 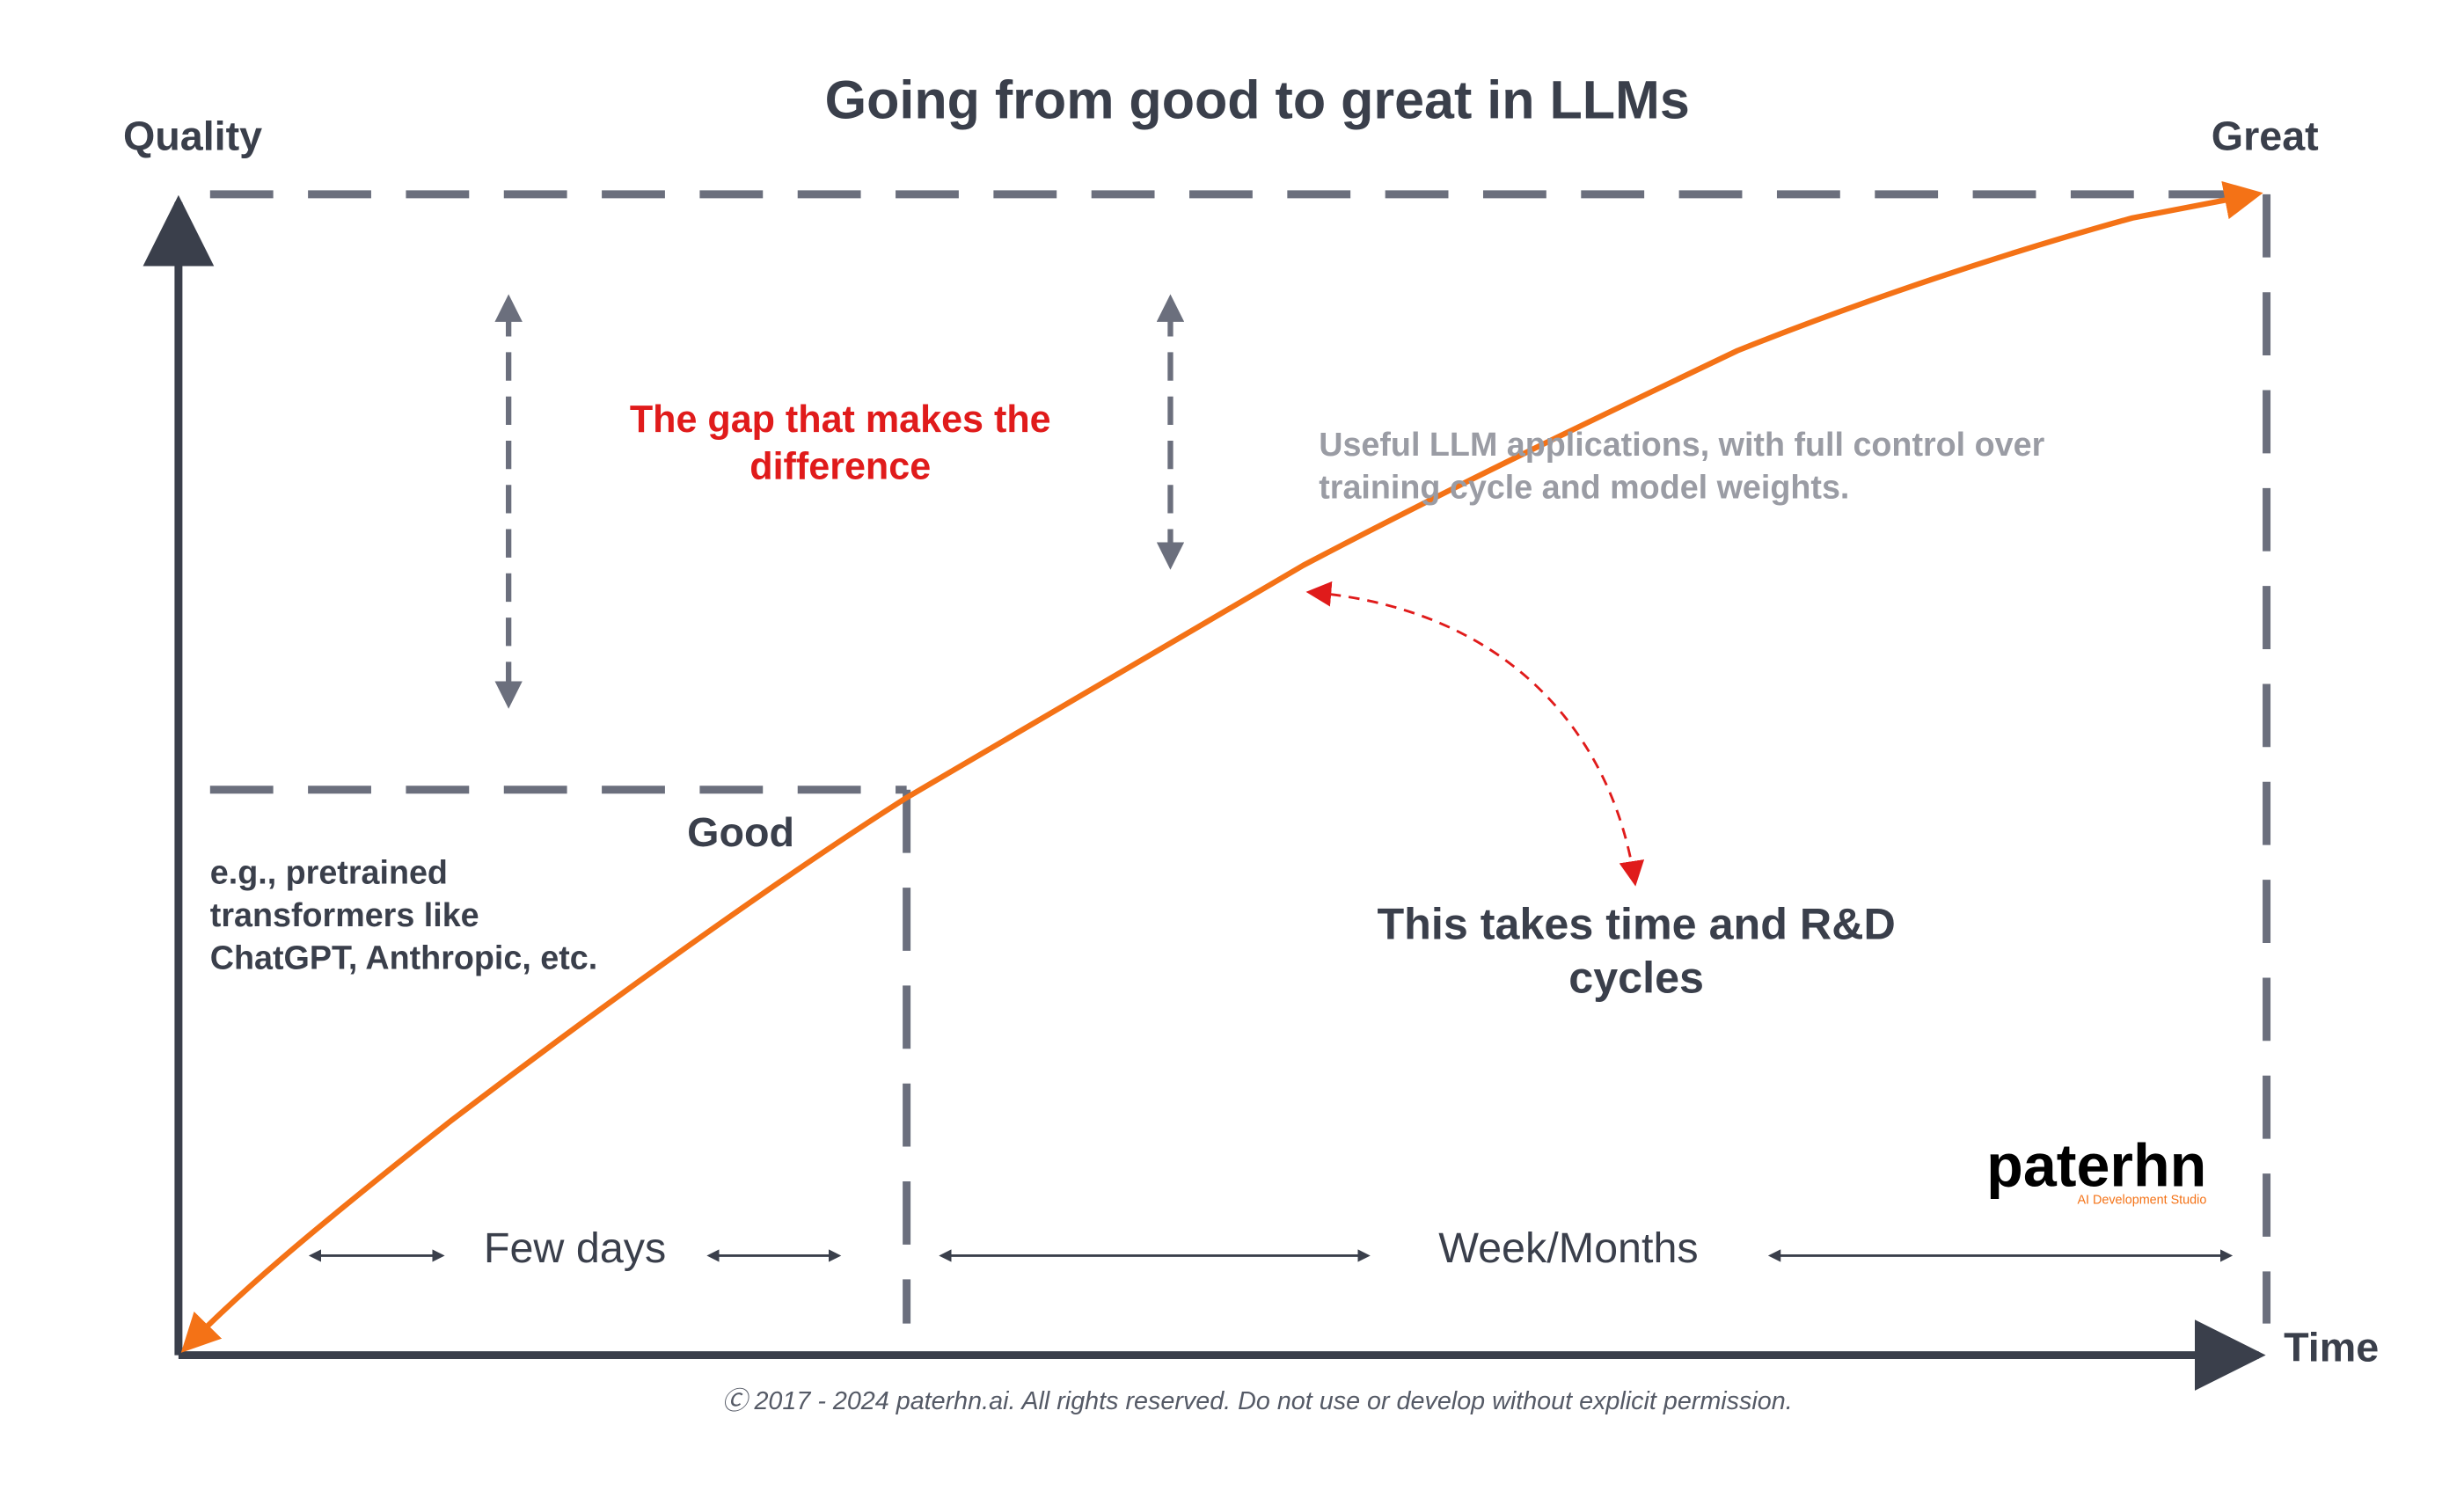 What do you see at coordinates (1636, 977) in the screenshot?
I see `rnd-text: cycles` at bounding box center [1636, 977].